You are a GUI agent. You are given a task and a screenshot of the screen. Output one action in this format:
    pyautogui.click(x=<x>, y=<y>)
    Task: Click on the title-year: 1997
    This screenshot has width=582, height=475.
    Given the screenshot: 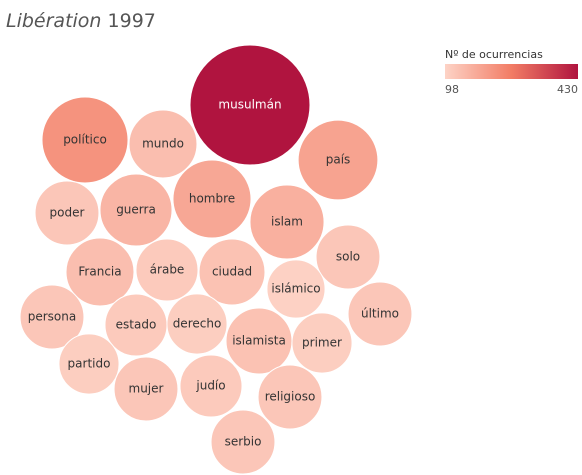 What is the action you would take?
    pyautogui.click(x=132, y=21)
    